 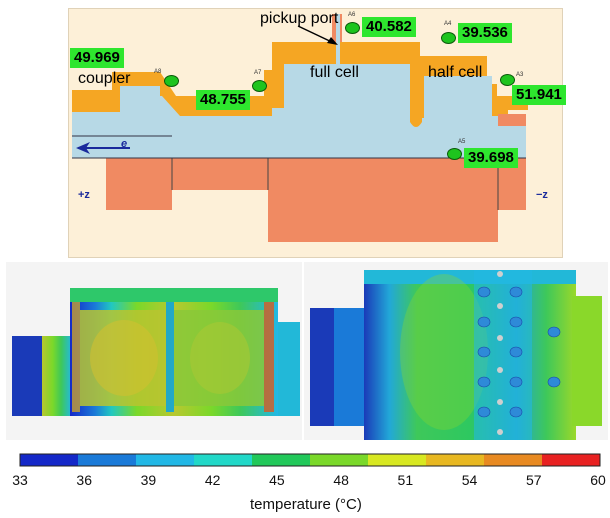 What do you see at coordinates (341, 480) in the screenshot?
I see `colorbar-tick-label: 48` at bounding box center [341, 480].